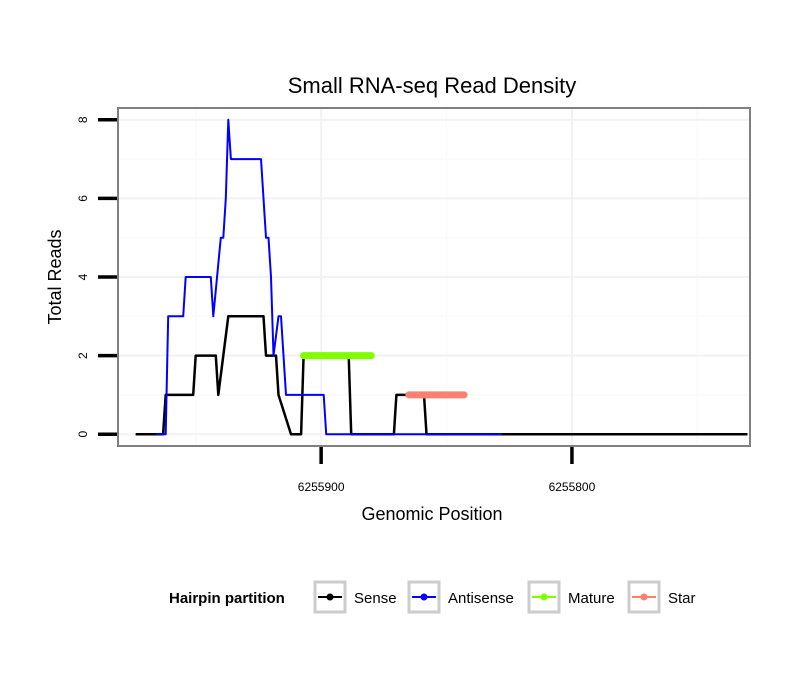 This screenshot has width=810, height=690. What do you see at coordinates (644, 597) in the screenshot?
I see `legend-dot-star` at bounding box center [644, 597].